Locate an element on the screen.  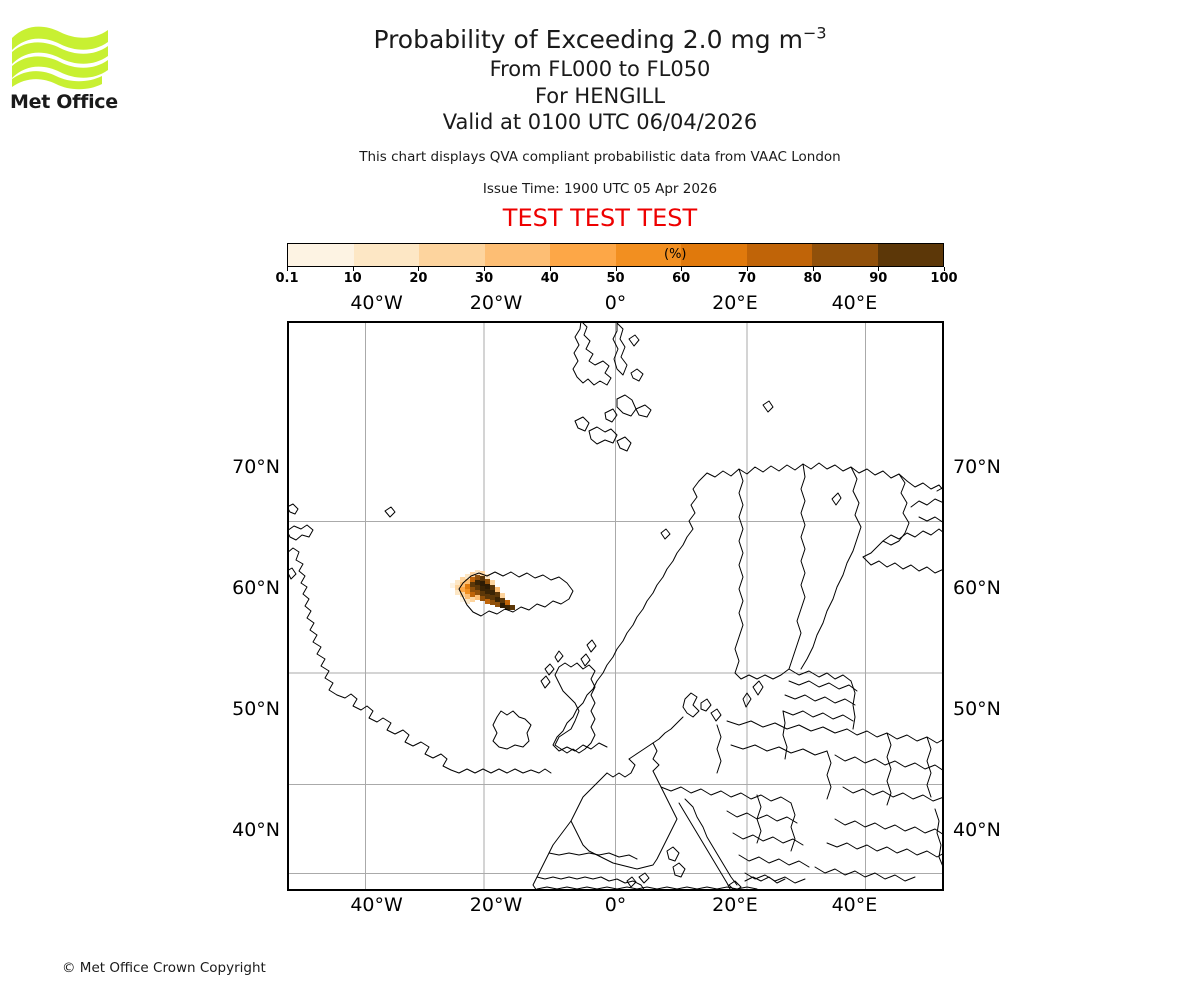
lon-label-bottom--20: 20°W is located at coordinates (496, 905).